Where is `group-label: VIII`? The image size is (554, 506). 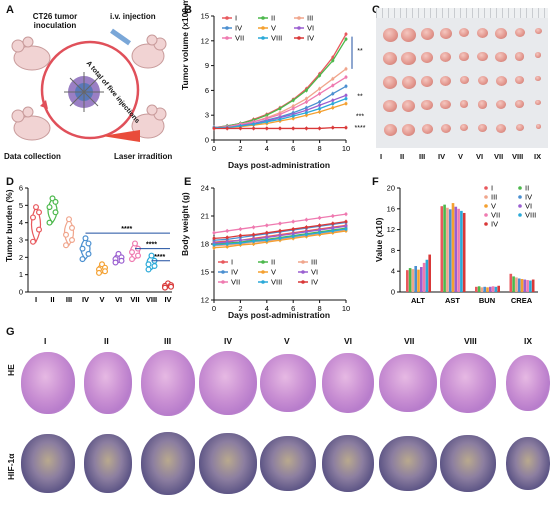 group-label: VIII is located at coordinates (518, 156).